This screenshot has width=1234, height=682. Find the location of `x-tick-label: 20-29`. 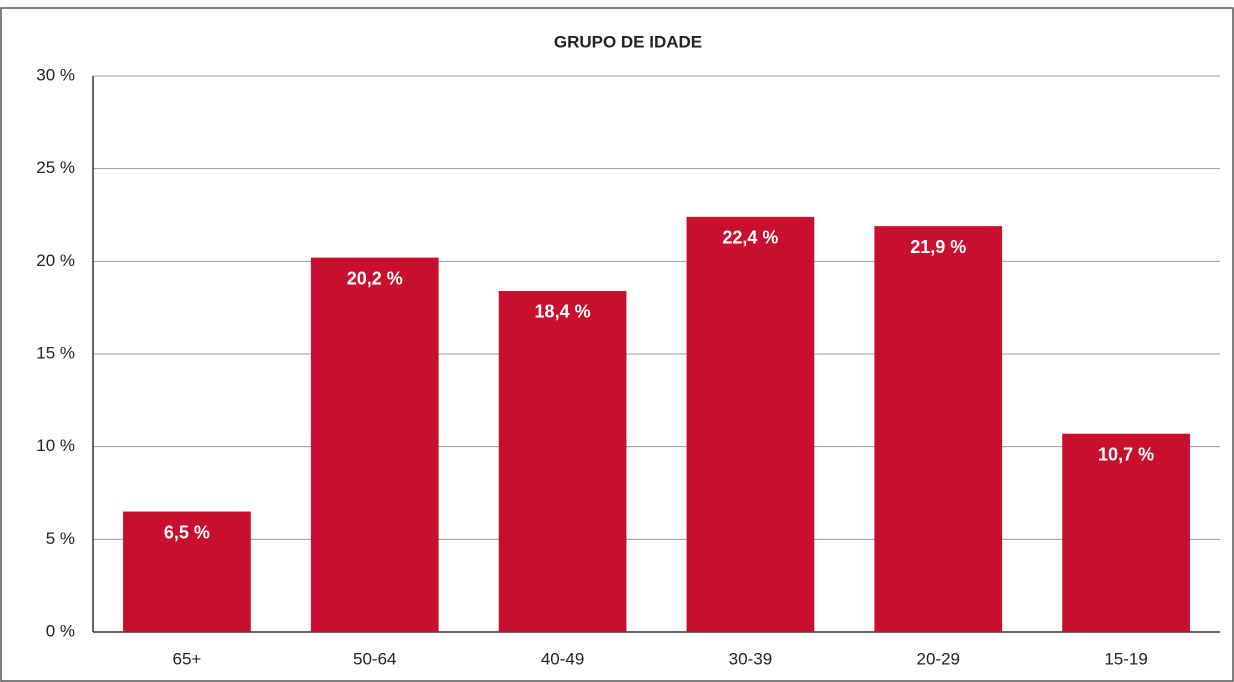

x-tick-label: 20-29 is located at coordinates (938, 658).